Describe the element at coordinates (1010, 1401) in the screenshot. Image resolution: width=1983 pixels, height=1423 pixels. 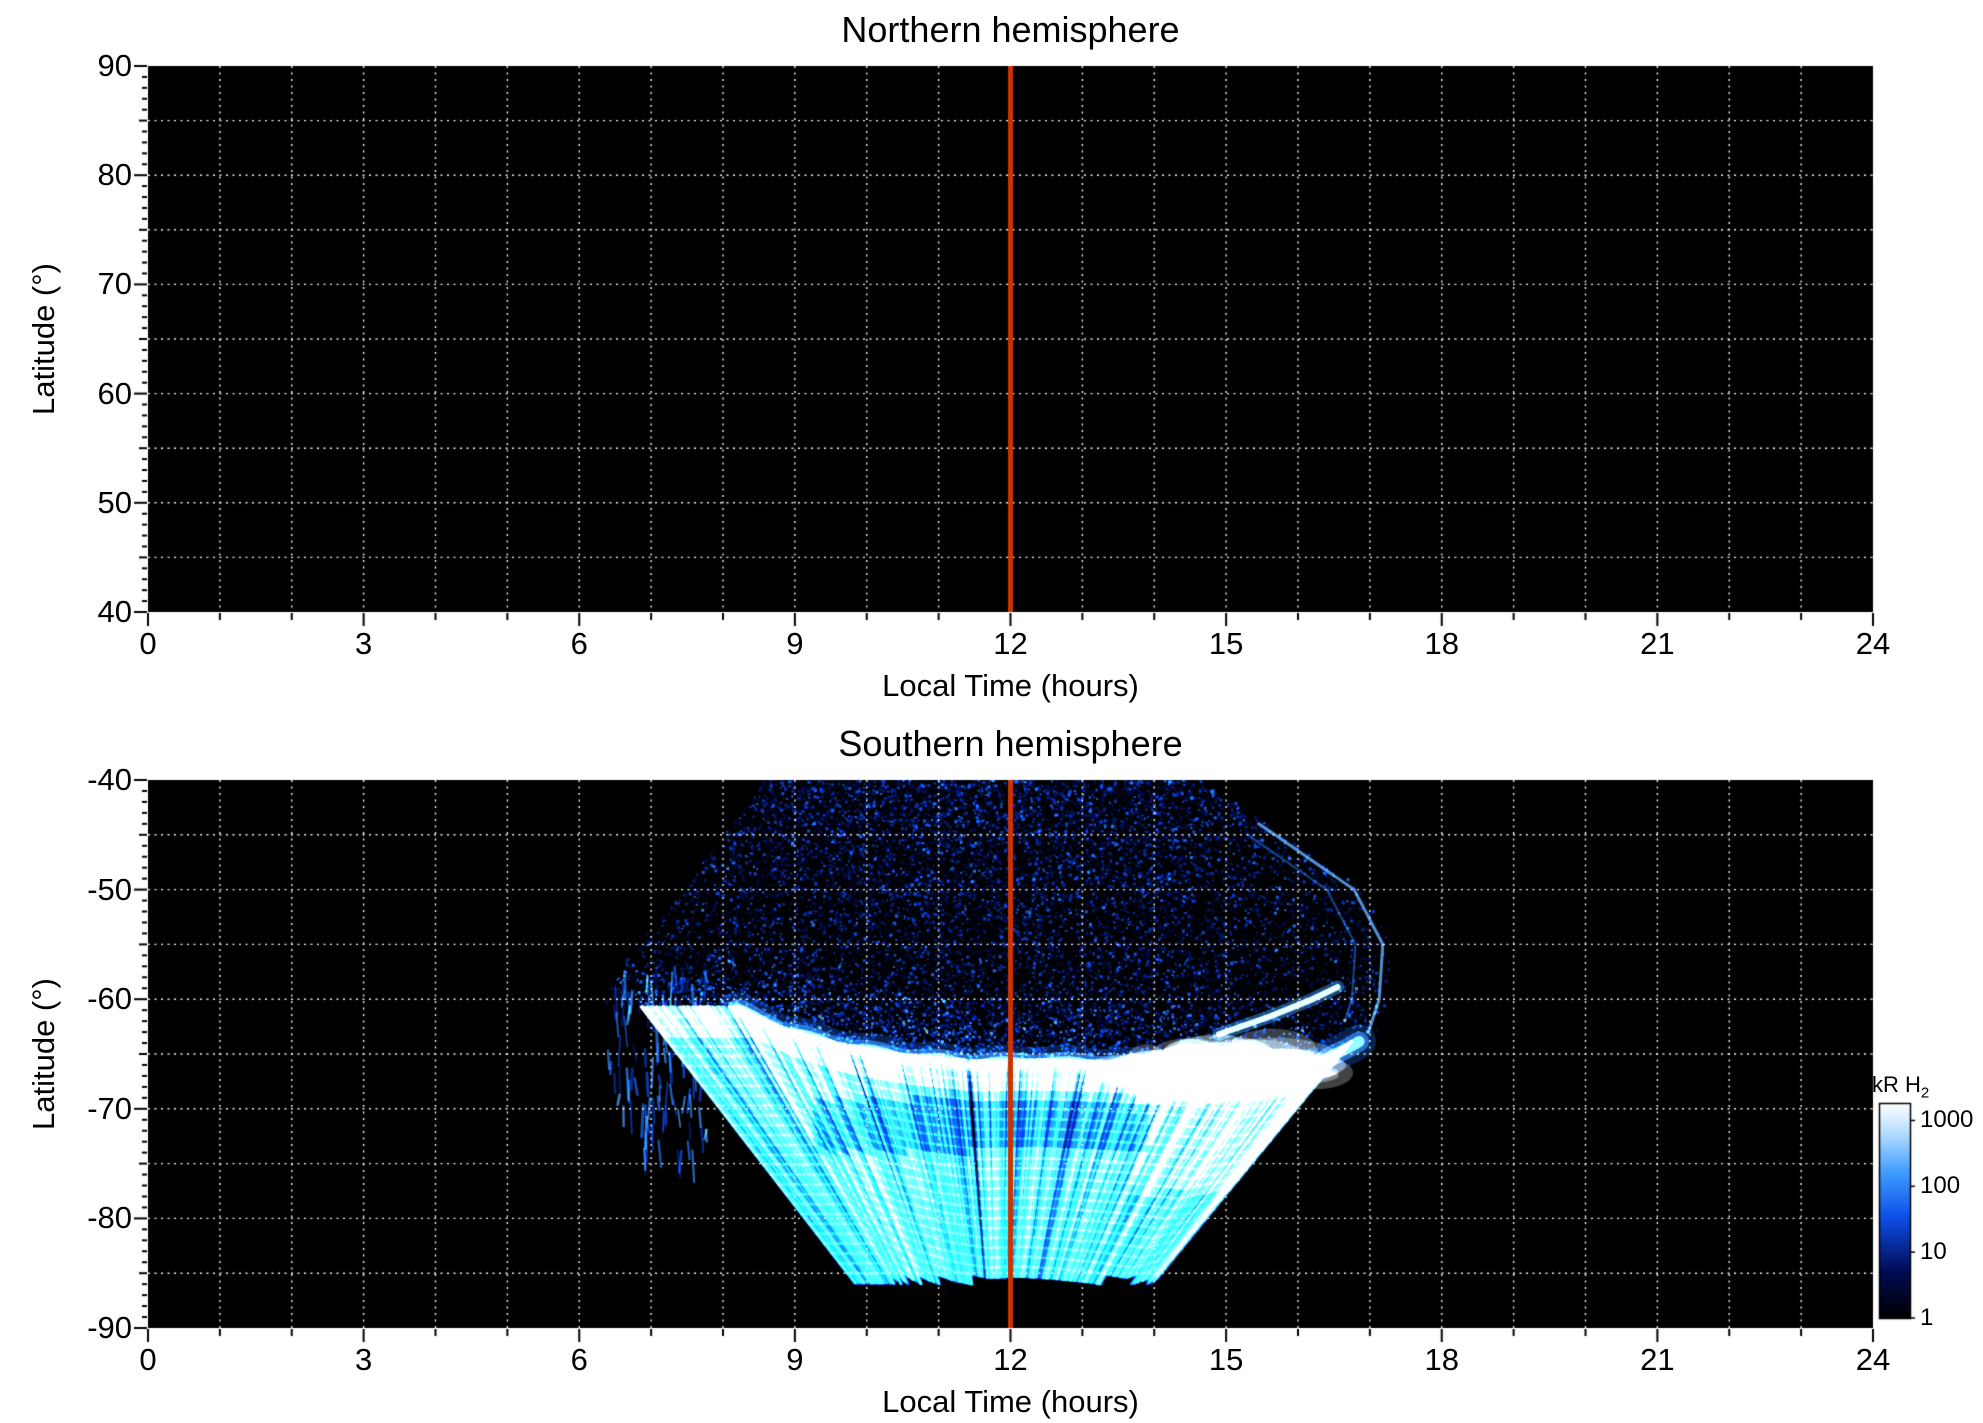
I see `south-x-axis-label: Local Time (hours)` at that location.